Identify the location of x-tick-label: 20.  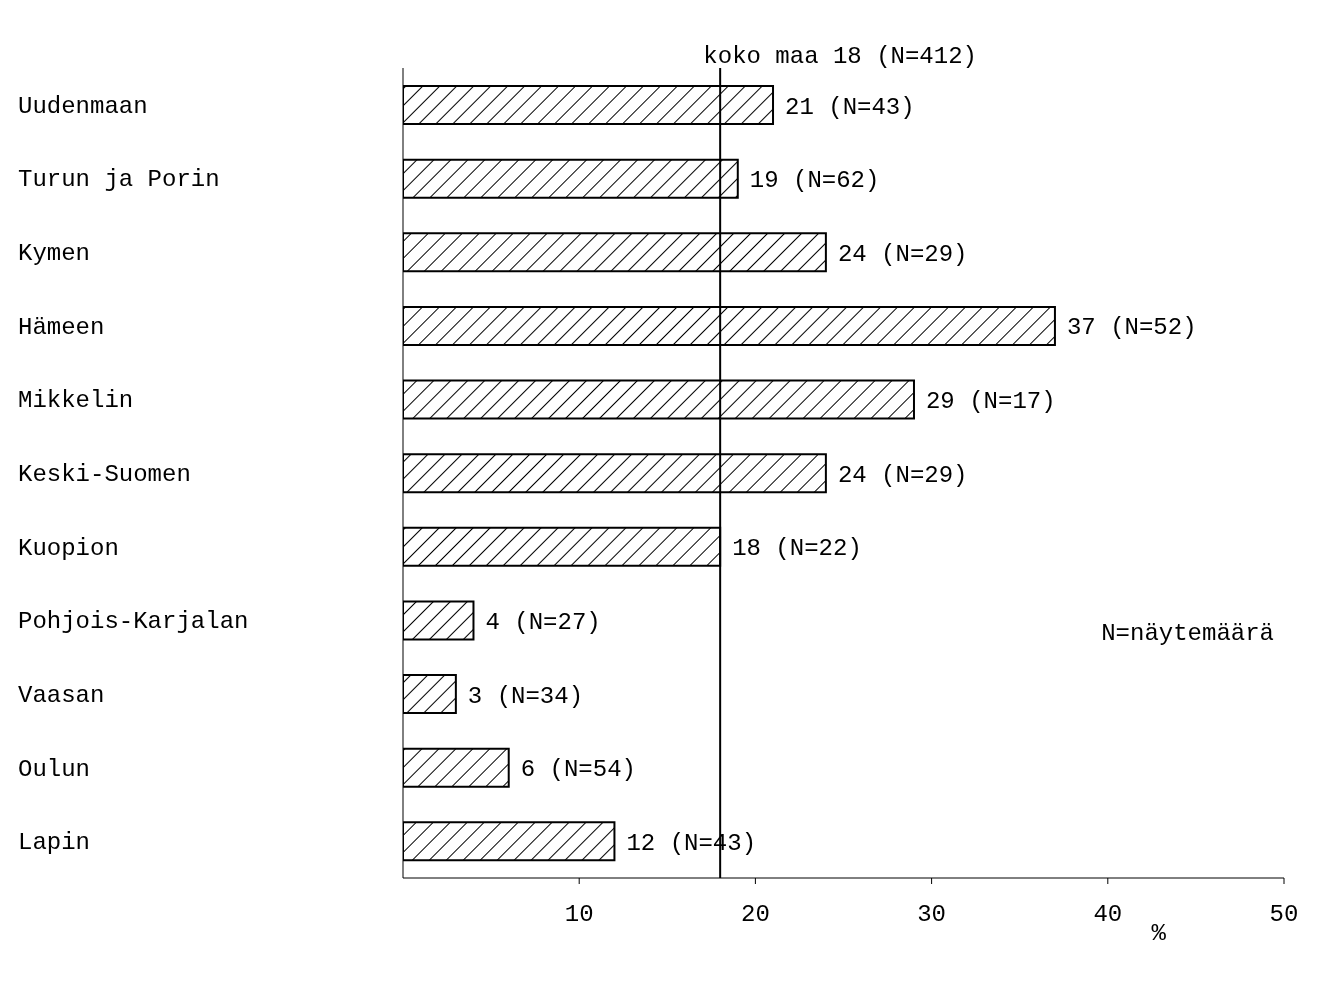
(755, 915).